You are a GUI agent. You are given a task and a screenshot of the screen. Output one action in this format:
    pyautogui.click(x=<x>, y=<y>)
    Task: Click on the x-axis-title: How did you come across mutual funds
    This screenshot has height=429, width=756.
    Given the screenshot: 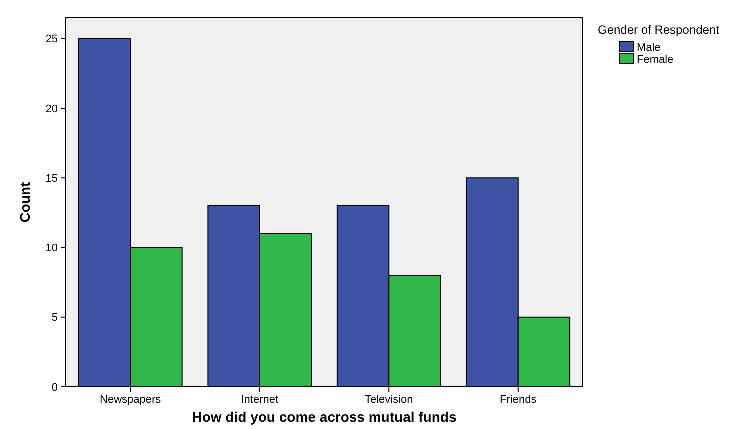 What is the action you would take?
    pyautogui.click(x=324, y=417)
    